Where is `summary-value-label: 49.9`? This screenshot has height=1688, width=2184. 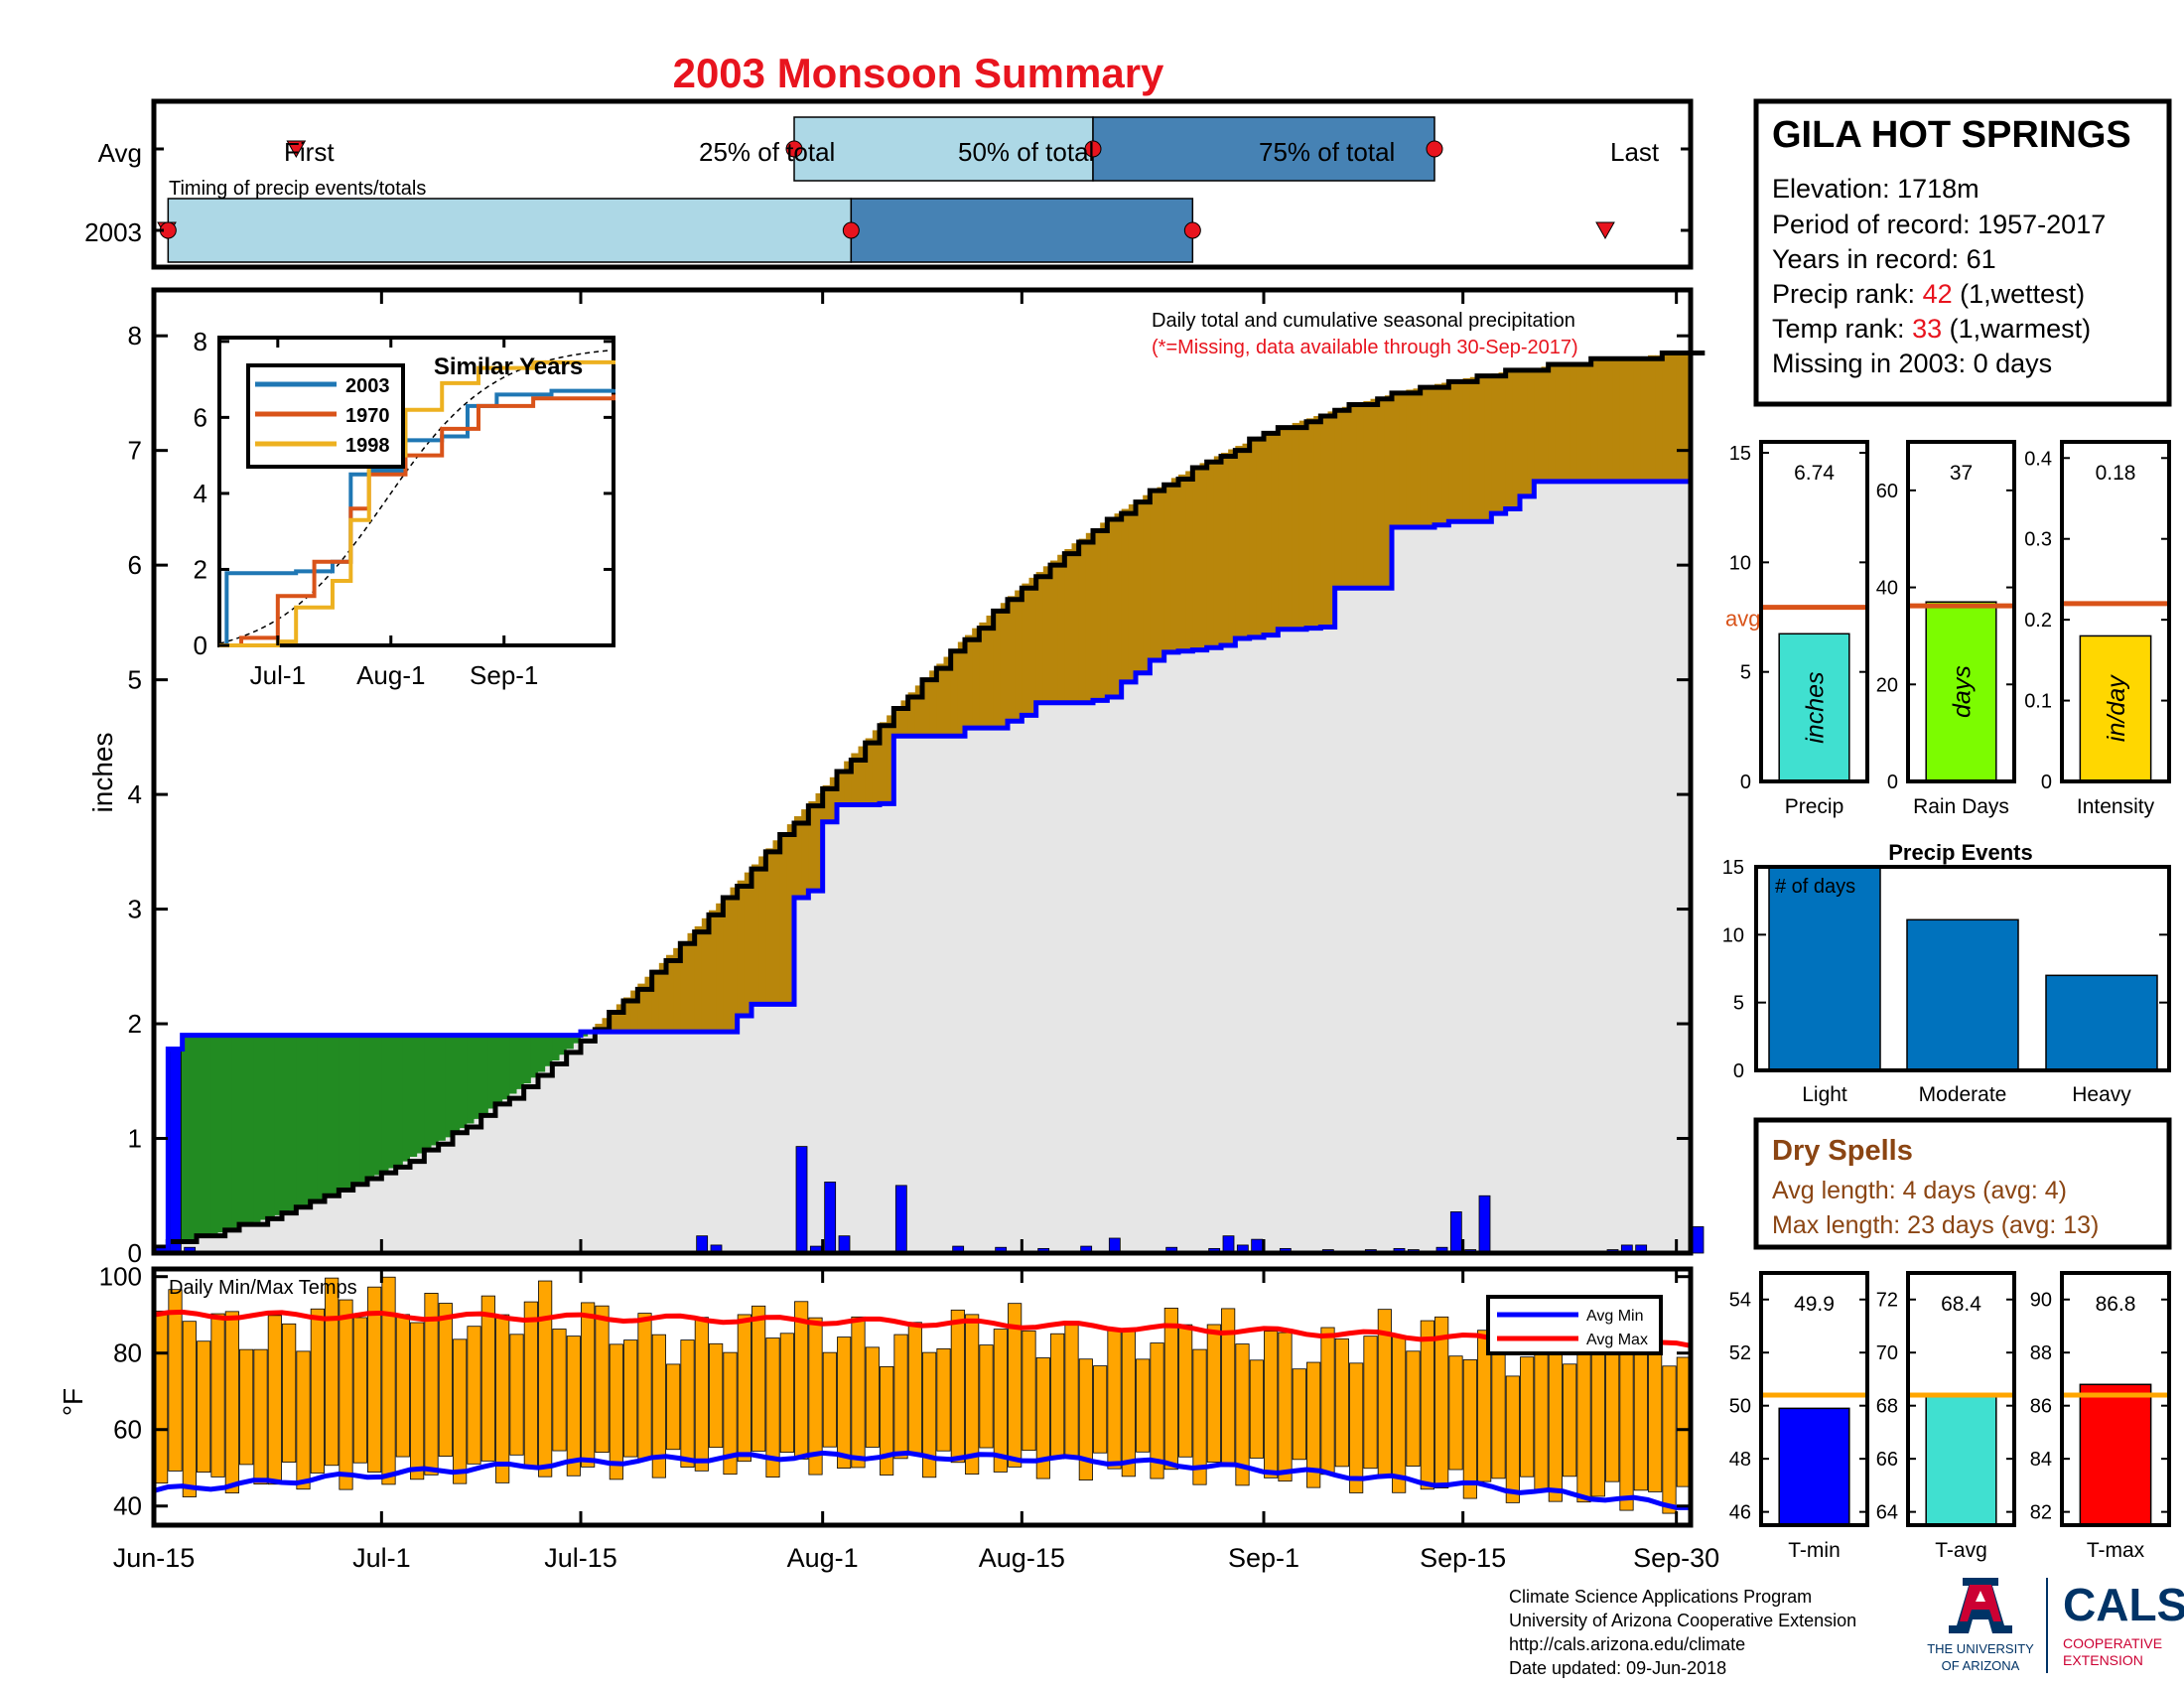 summary-value-label: 49.9 is located at coordinates (1814, 1304).